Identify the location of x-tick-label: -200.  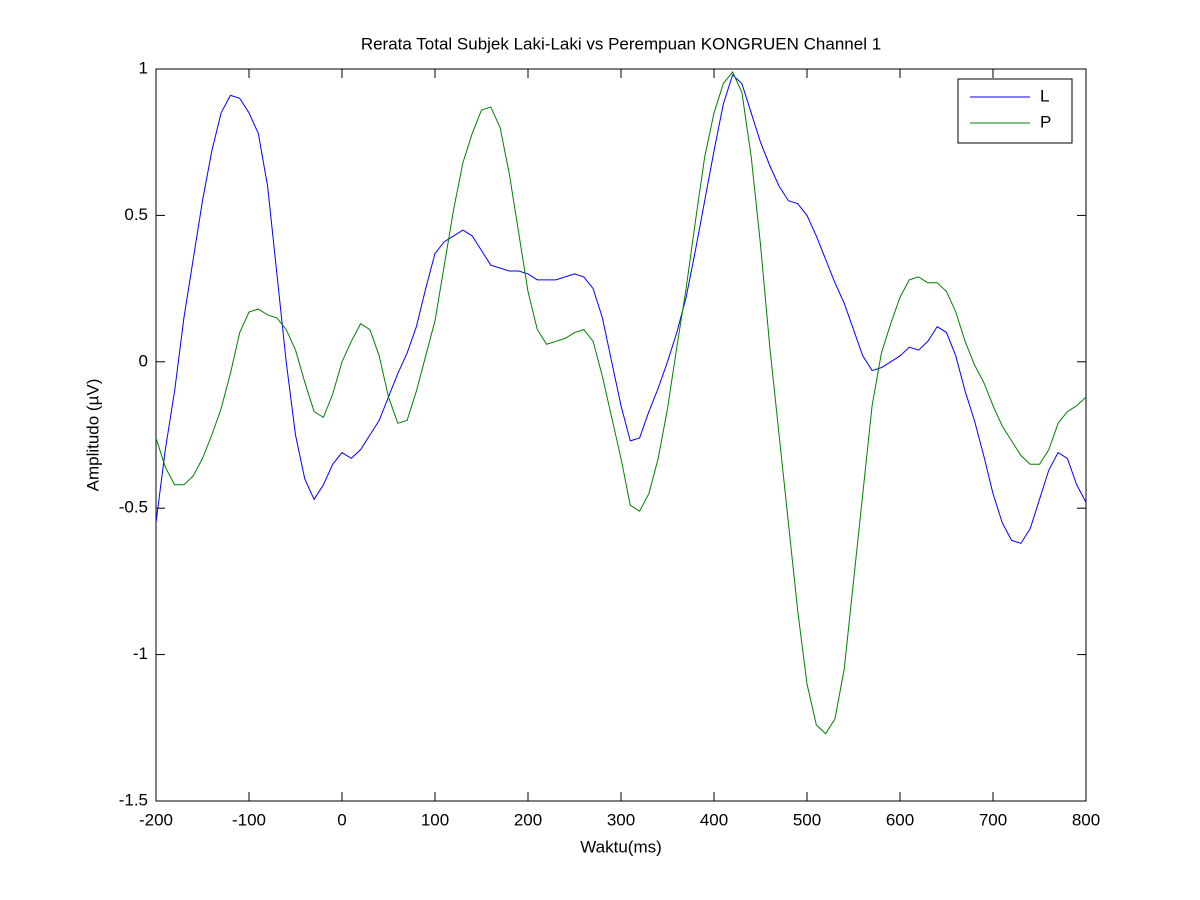
(156, 819).